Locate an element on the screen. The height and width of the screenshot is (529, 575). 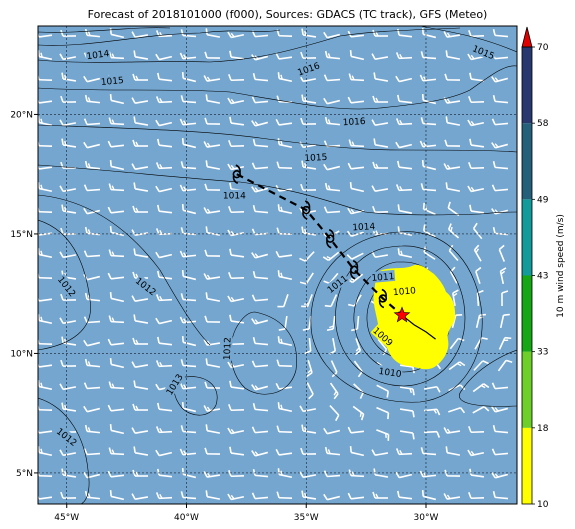
svg-text: 1010 is located at coordinates (405, 292).